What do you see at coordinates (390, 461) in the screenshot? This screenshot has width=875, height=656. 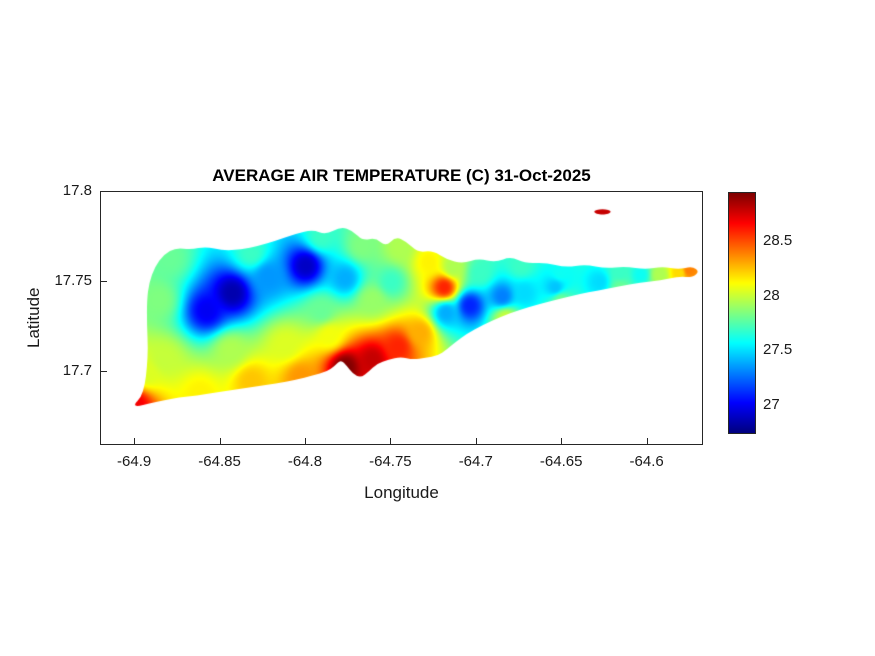 I see `x-tick-label: -64.75` at bounding box center [390, 461].